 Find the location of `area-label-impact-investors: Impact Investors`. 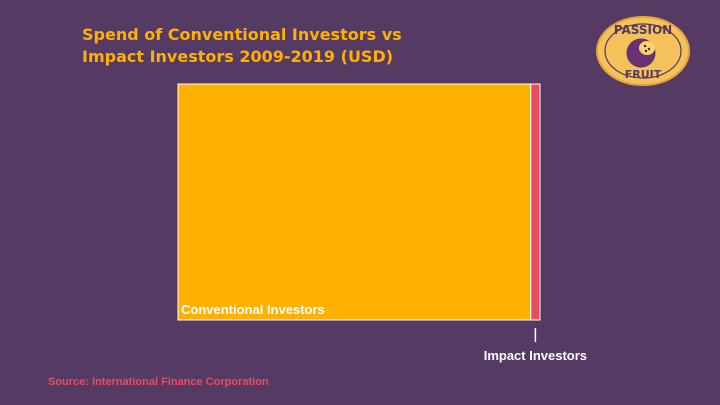

area-label-impact-investors: Impact Investors is located at coordinates (535, 355).